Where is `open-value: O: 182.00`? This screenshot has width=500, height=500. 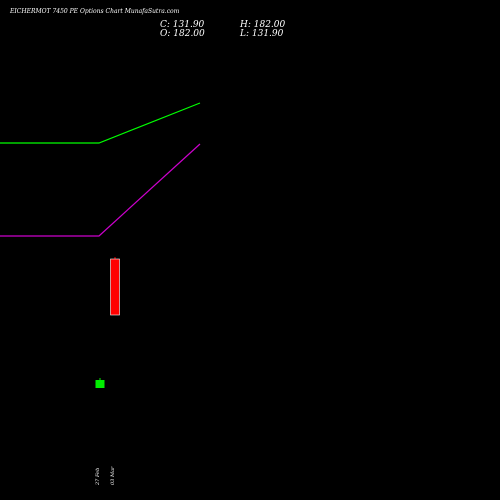
open-value: O: 182.00 is located at coordinates (182, 34).